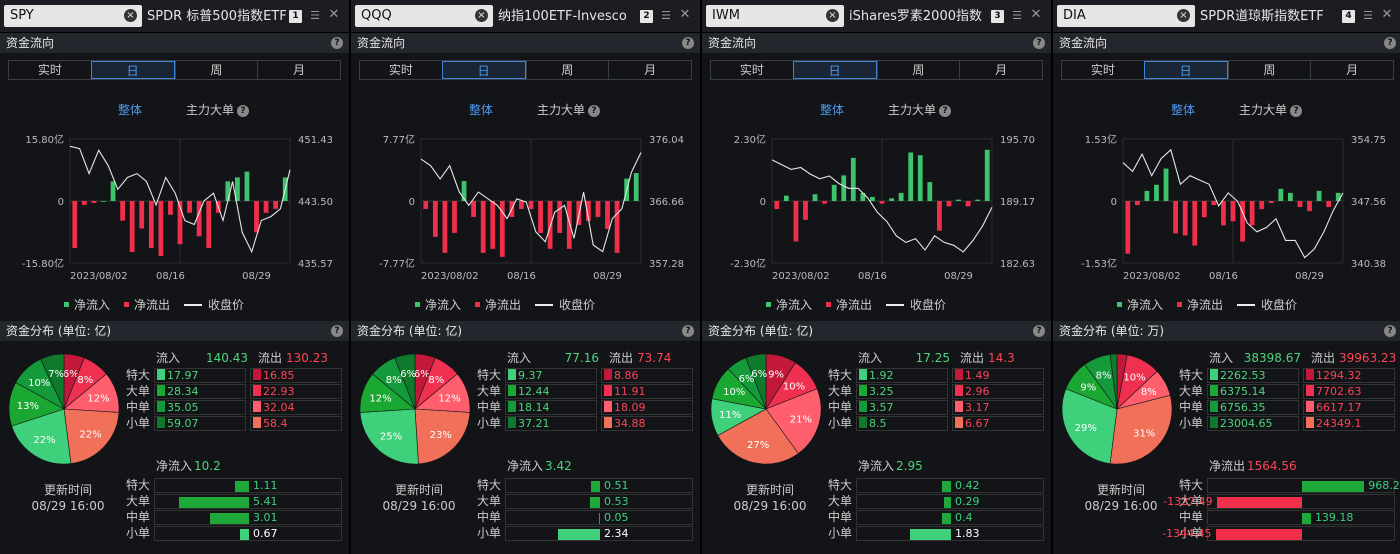 This screenshot has height=554, width=1400. I want to click on inflow-total: 17.25, so click(933, 358).